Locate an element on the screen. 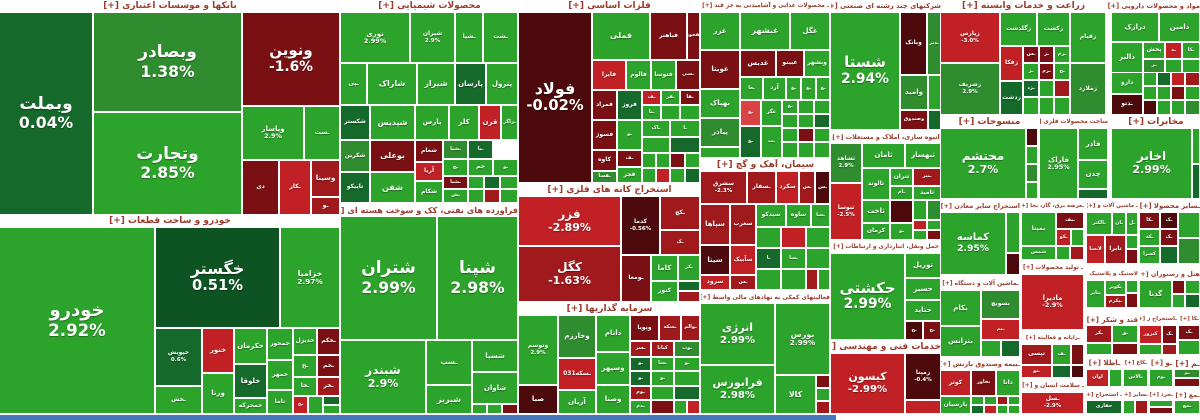 The image size is (1200, 420). stock-tile: ثامان is located at coordinates (883, 155).